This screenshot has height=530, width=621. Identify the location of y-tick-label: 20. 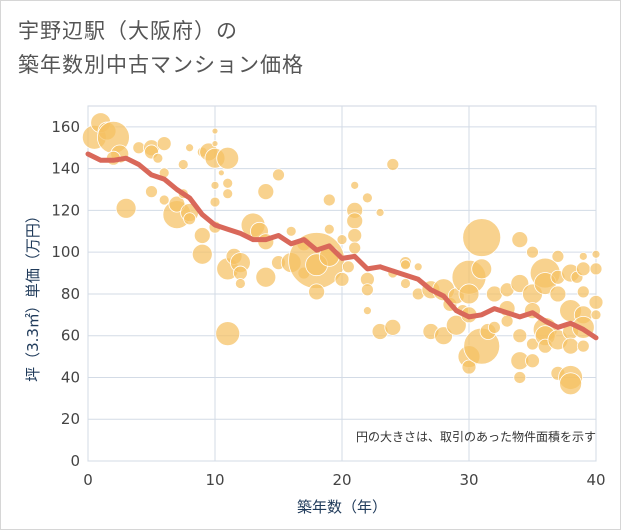
(70, 419).